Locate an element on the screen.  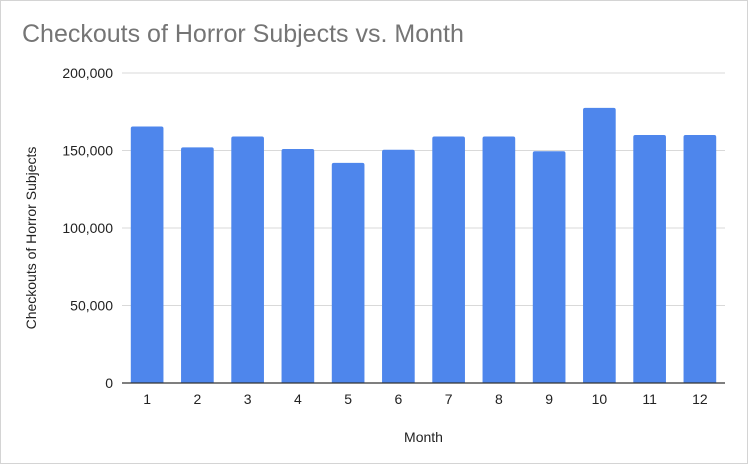
chart-title: Checkouts of Horror Subjects vs. Month is located at coordinates (243, 34).